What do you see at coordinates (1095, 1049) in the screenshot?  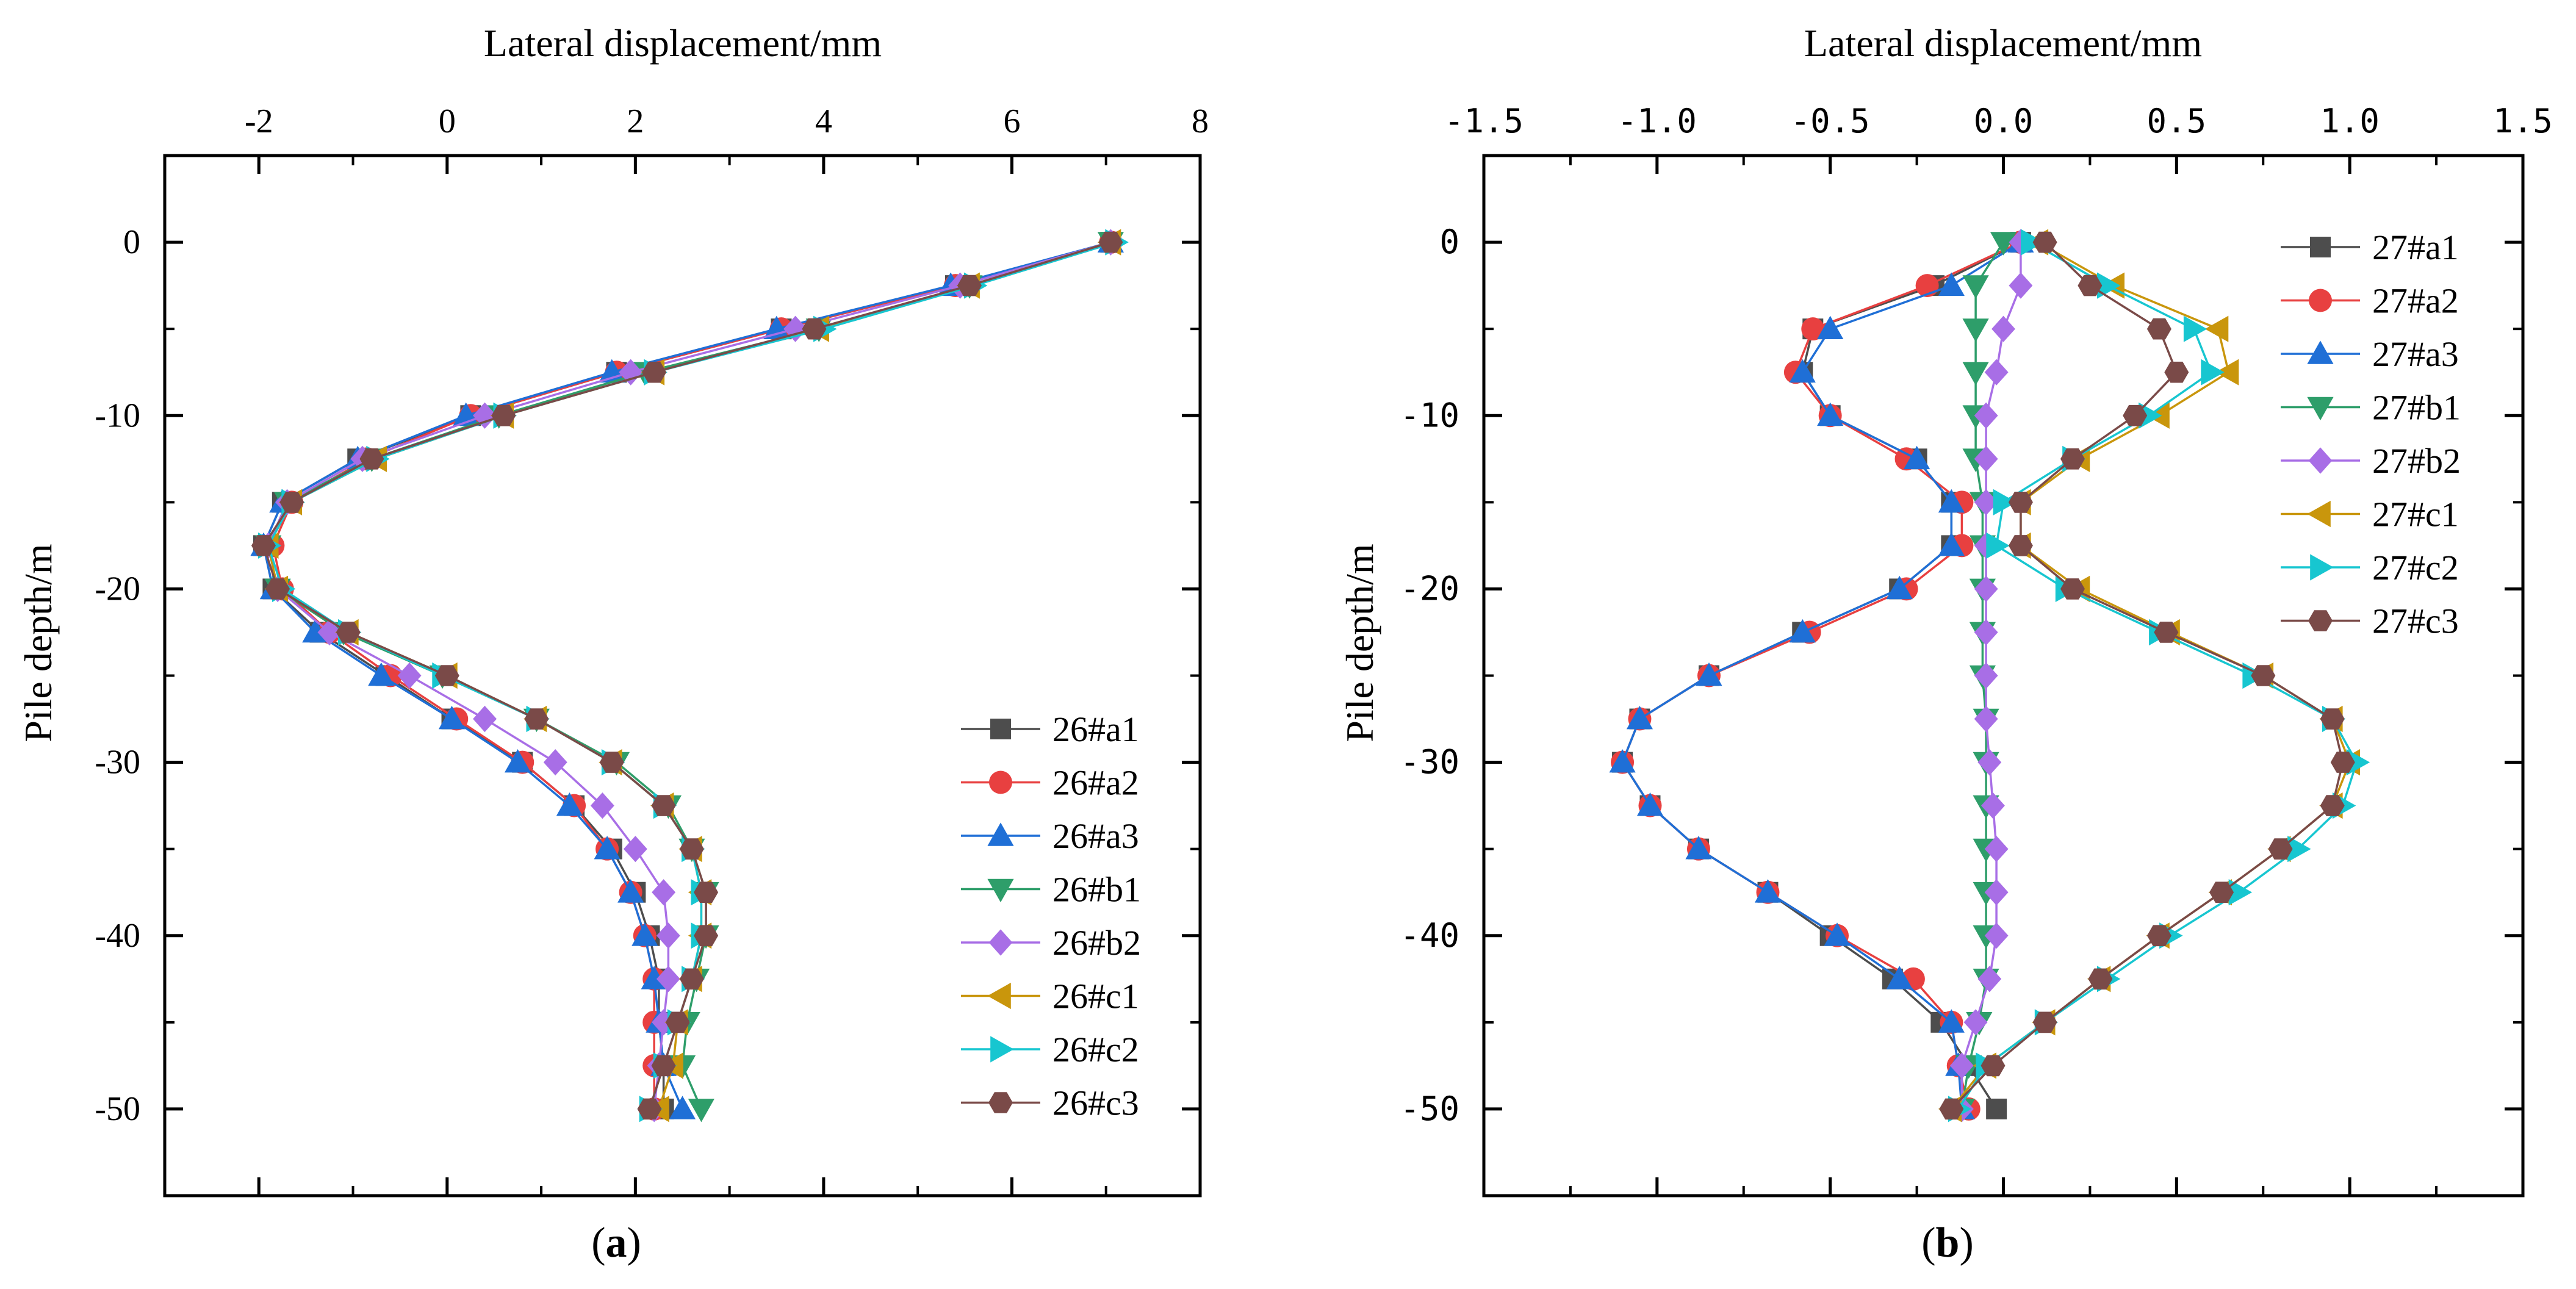 I see `legend-label: 26#c2` at bounding box center [1095, 1049].